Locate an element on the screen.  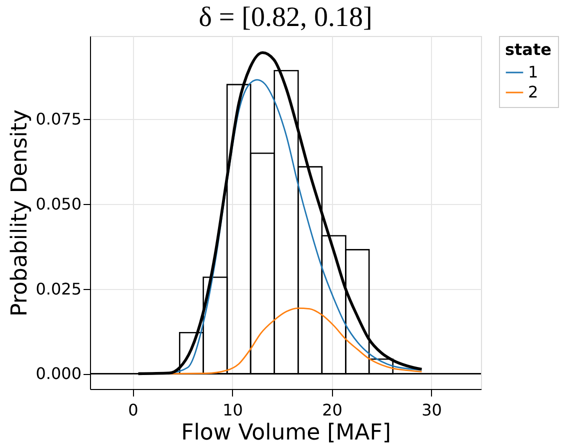
legend-label: 2 is located at coordinates (533, 92).